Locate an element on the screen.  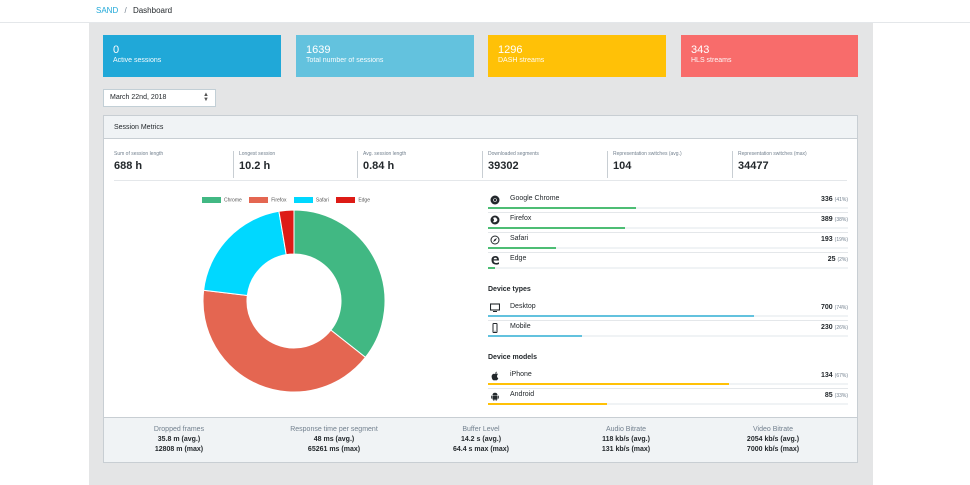
footer-avg: 48 ms (avg.) is located at coordinates (334, 439).